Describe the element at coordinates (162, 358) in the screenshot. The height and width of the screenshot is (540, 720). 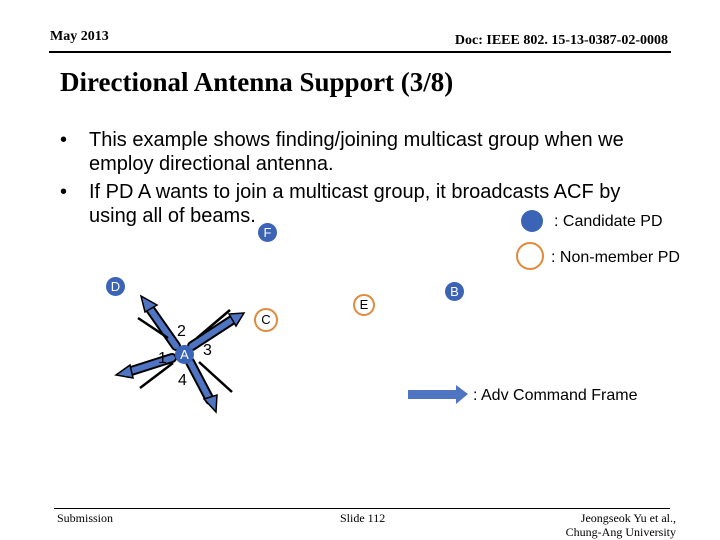
I see `beam-number-1: 1` at that location.